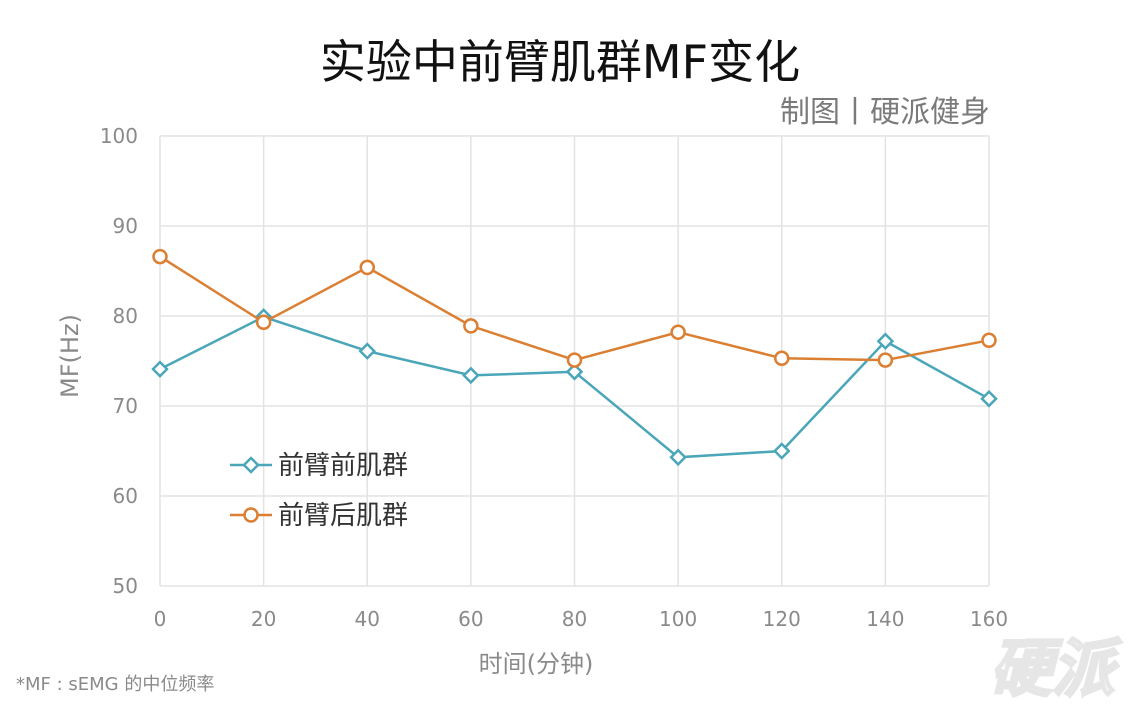  I want to click on legend-item: 前臂前肌群, so click(319, 466).